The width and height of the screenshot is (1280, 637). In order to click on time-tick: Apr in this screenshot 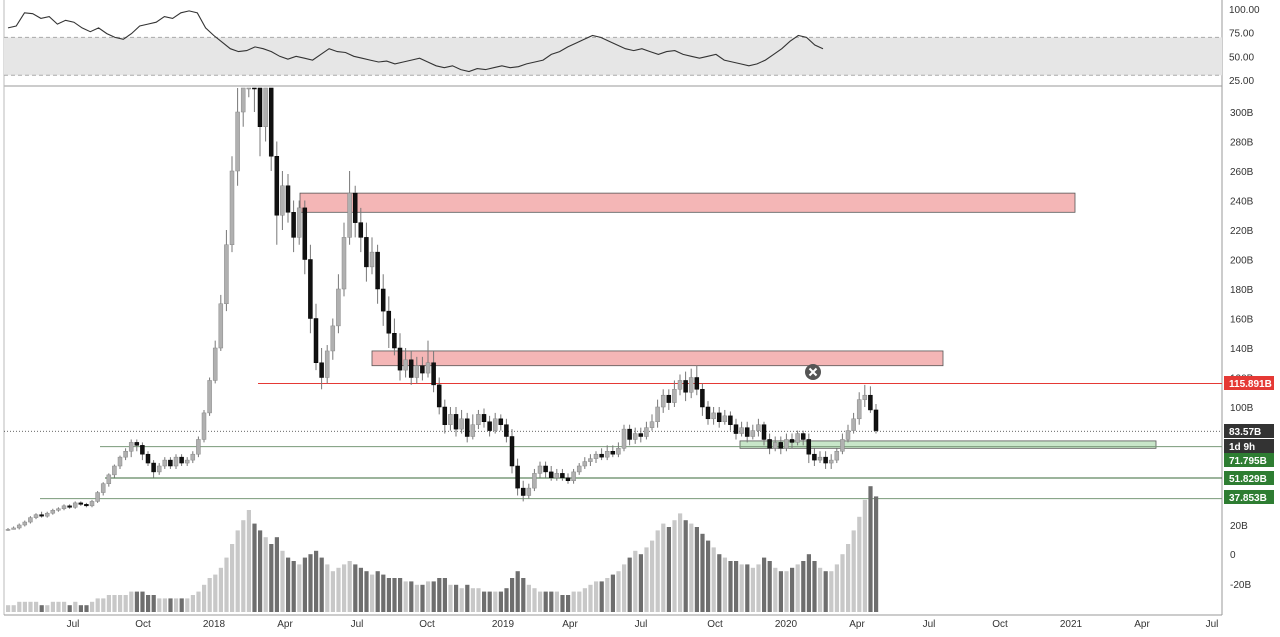, I will do `click(857, 624)`.